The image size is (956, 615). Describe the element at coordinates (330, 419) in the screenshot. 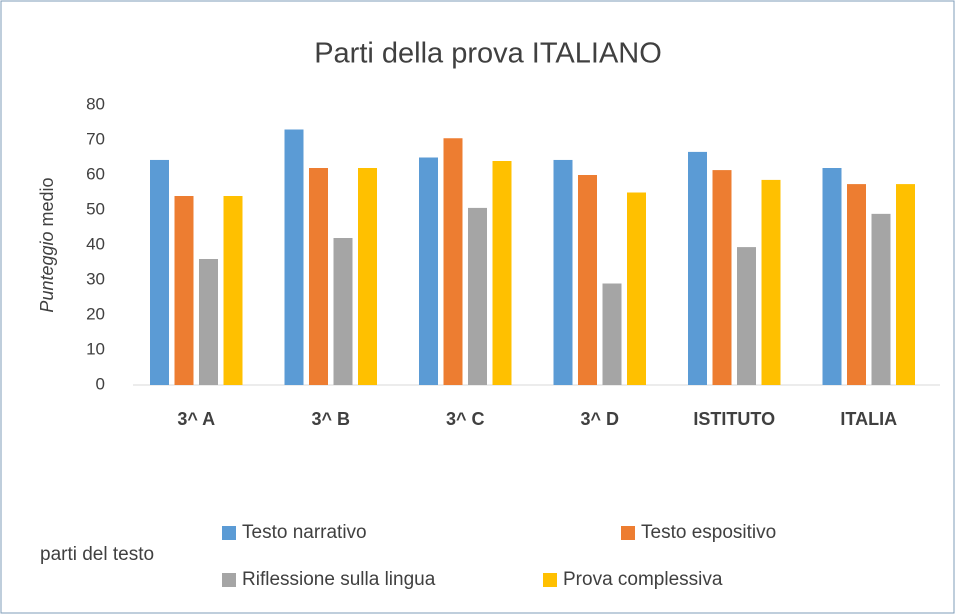

I see `x-tick-label: 3^ B` at that location.